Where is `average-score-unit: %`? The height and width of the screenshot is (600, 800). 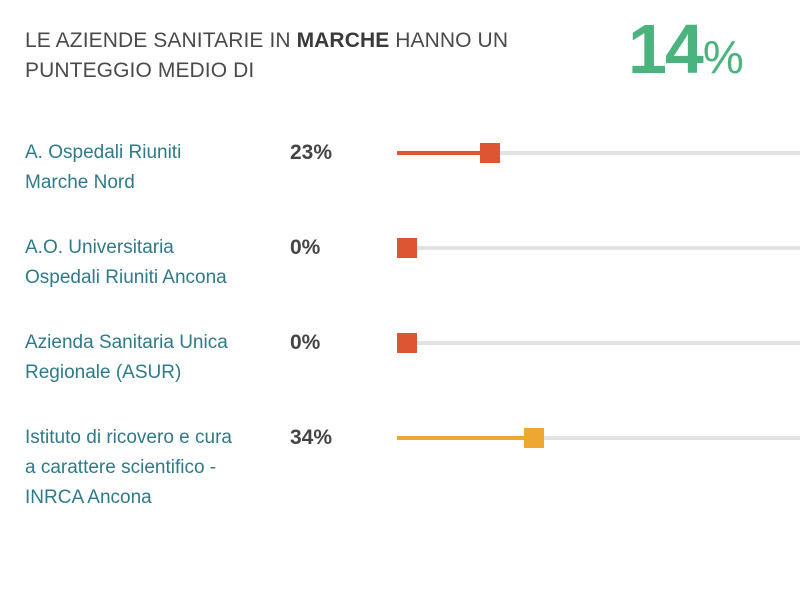 average-score-unit: % is located at coordinates (723, 57).